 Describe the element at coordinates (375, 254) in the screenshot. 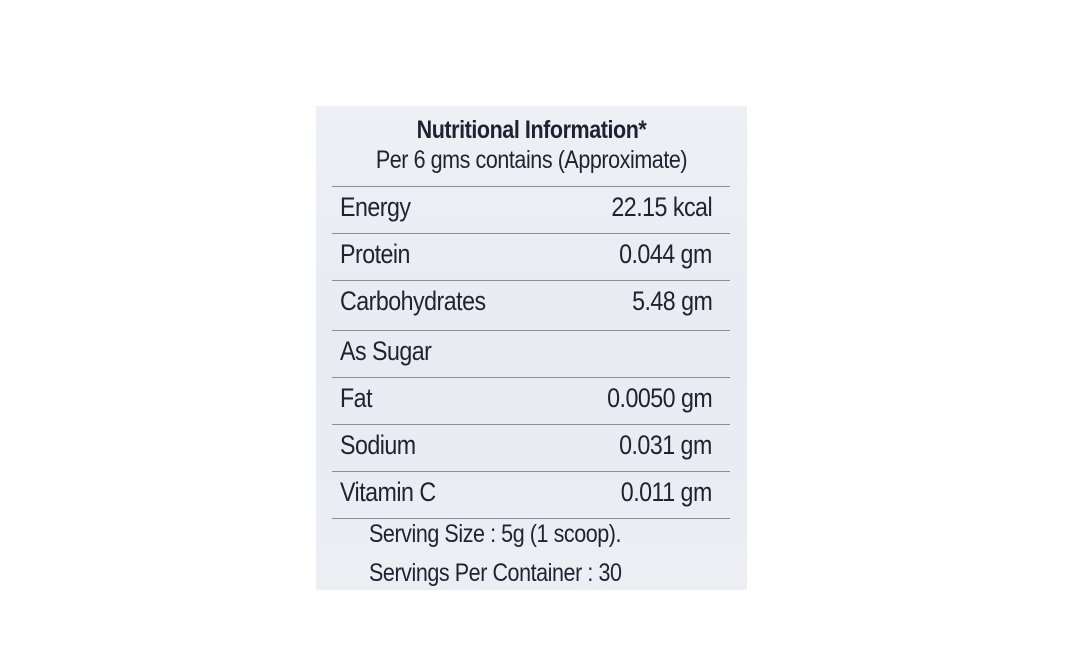

I see `nutrient-name: Protein` at that location.